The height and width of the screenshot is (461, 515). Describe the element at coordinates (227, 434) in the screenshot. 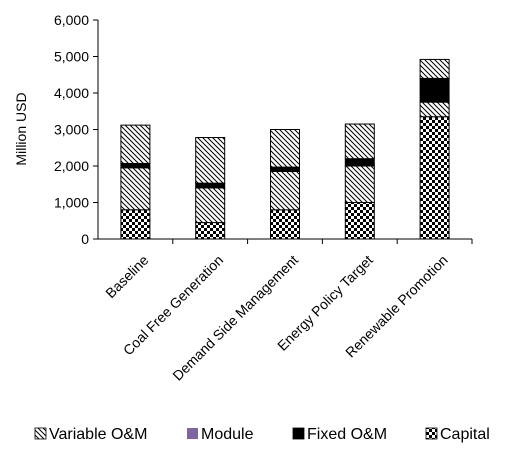

I see `legend-label: Module` at that location.